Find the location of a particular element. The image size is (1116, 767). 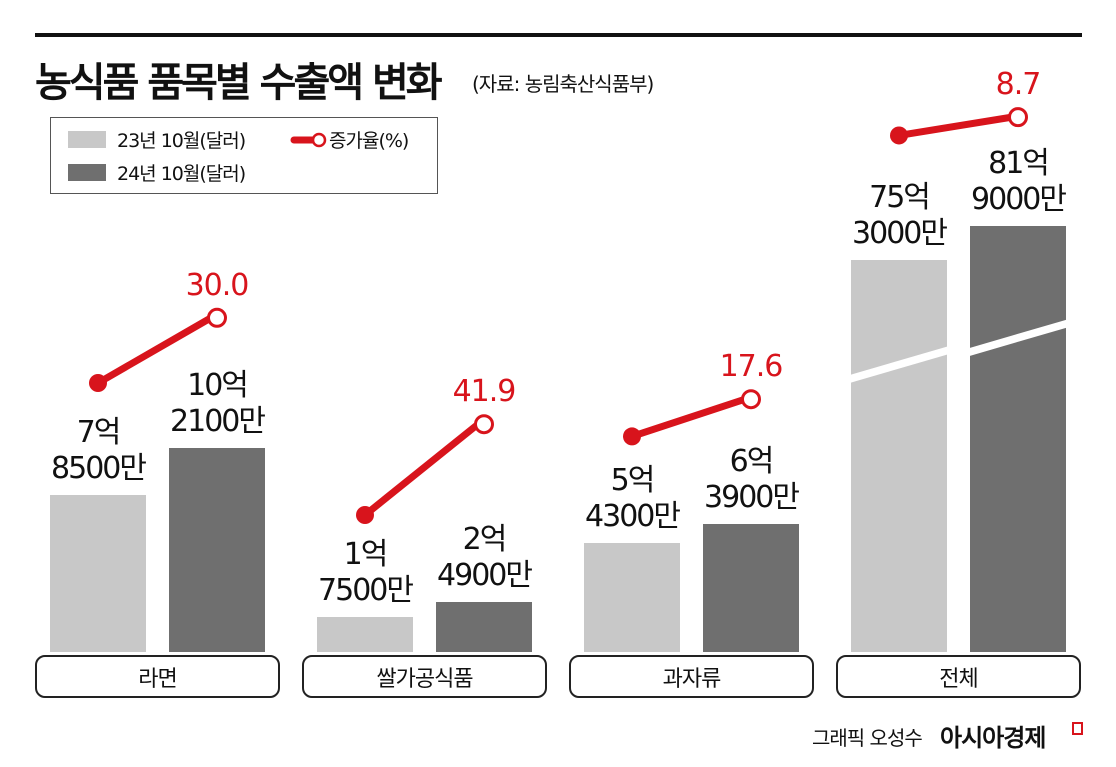

legend: 23년 10월(달러) 24년 10월(달러) 증가율(%) is located at coordinates (244, 155).